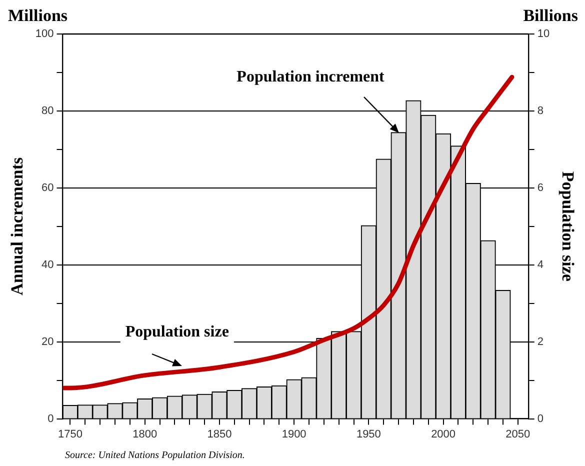  What do you see at coordinates (540, 418) in the screenshot?
I see `y2-tick-label: 0` at bounding box center [540, 418].